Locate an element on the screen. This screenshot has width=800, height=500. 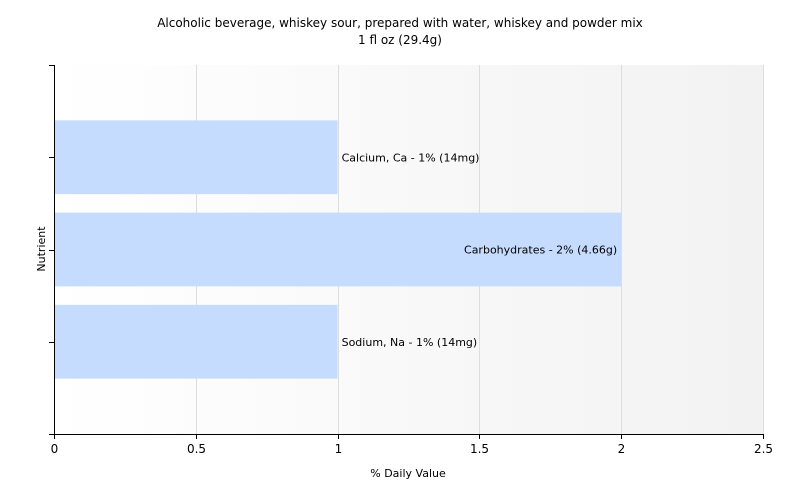
x-axis-title: % Daily Value is located at coordinates (408, 473).